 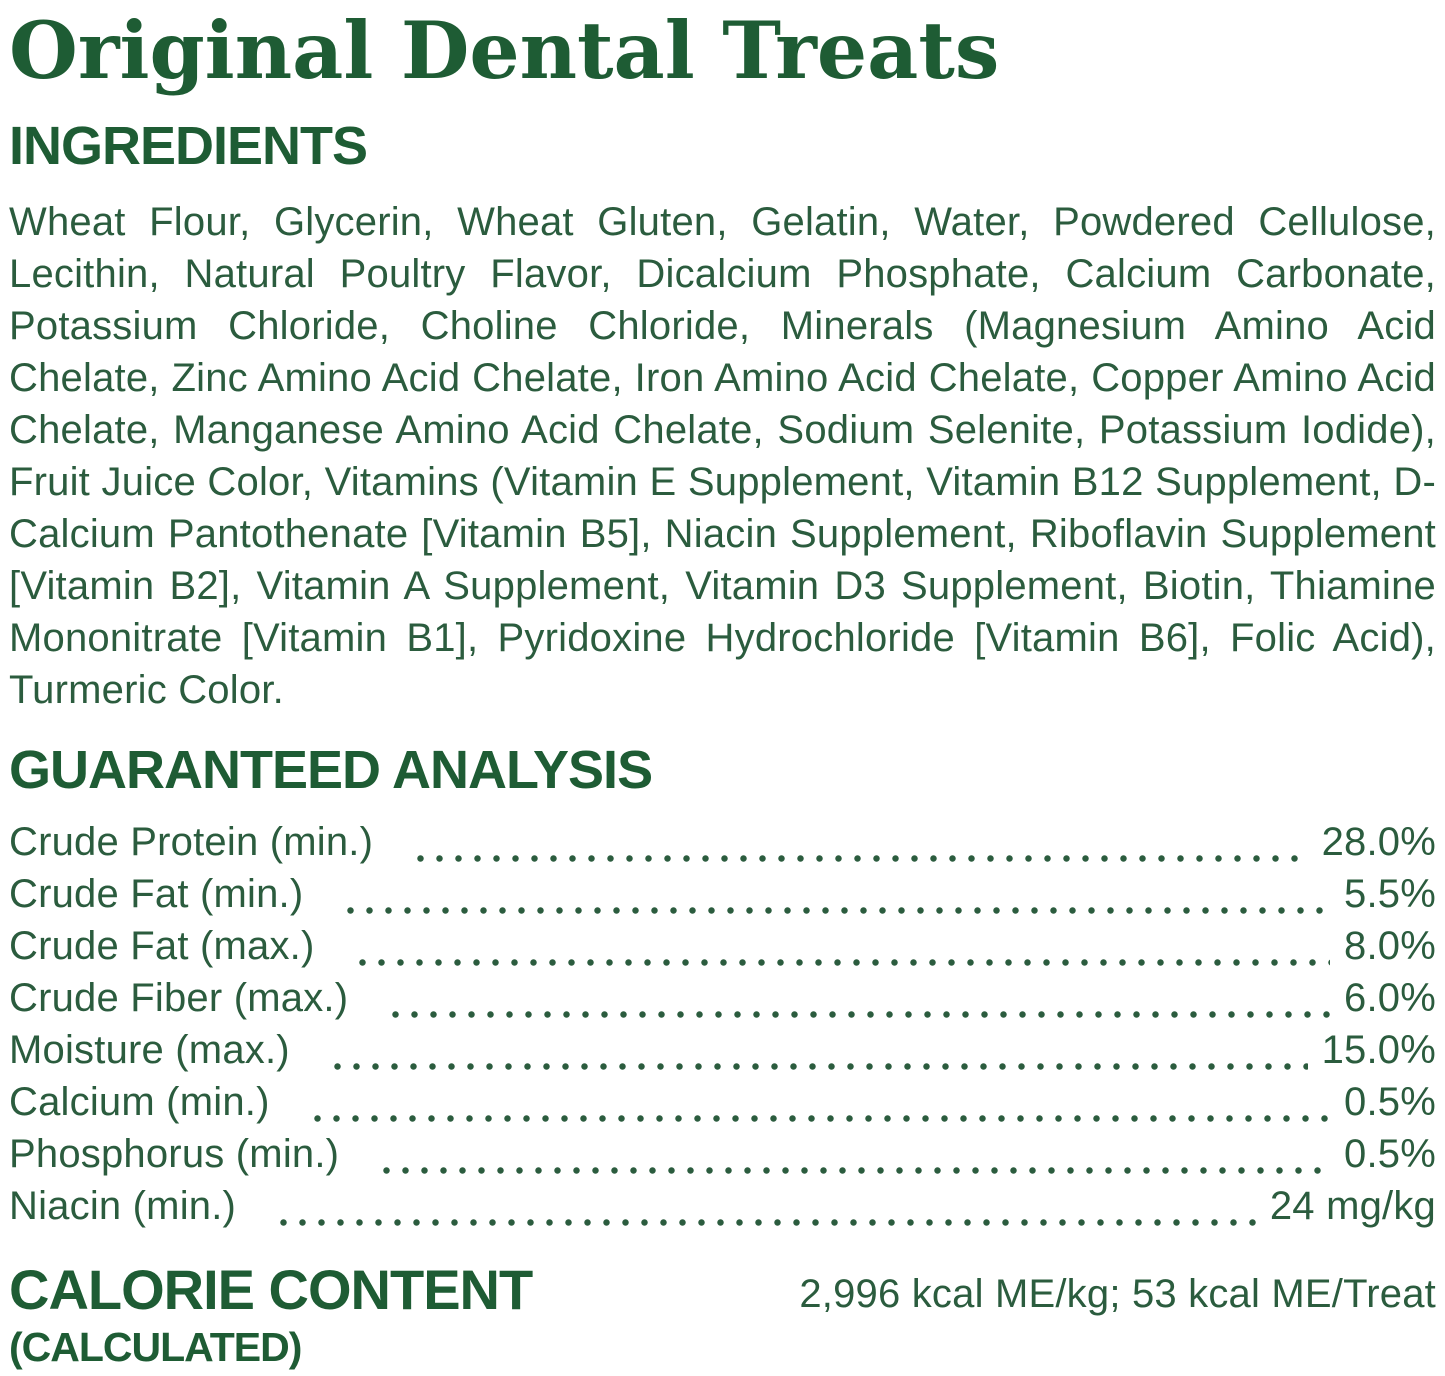 I want to click on analysis-label: Calcium (min.), so click(x=139, y=1102).